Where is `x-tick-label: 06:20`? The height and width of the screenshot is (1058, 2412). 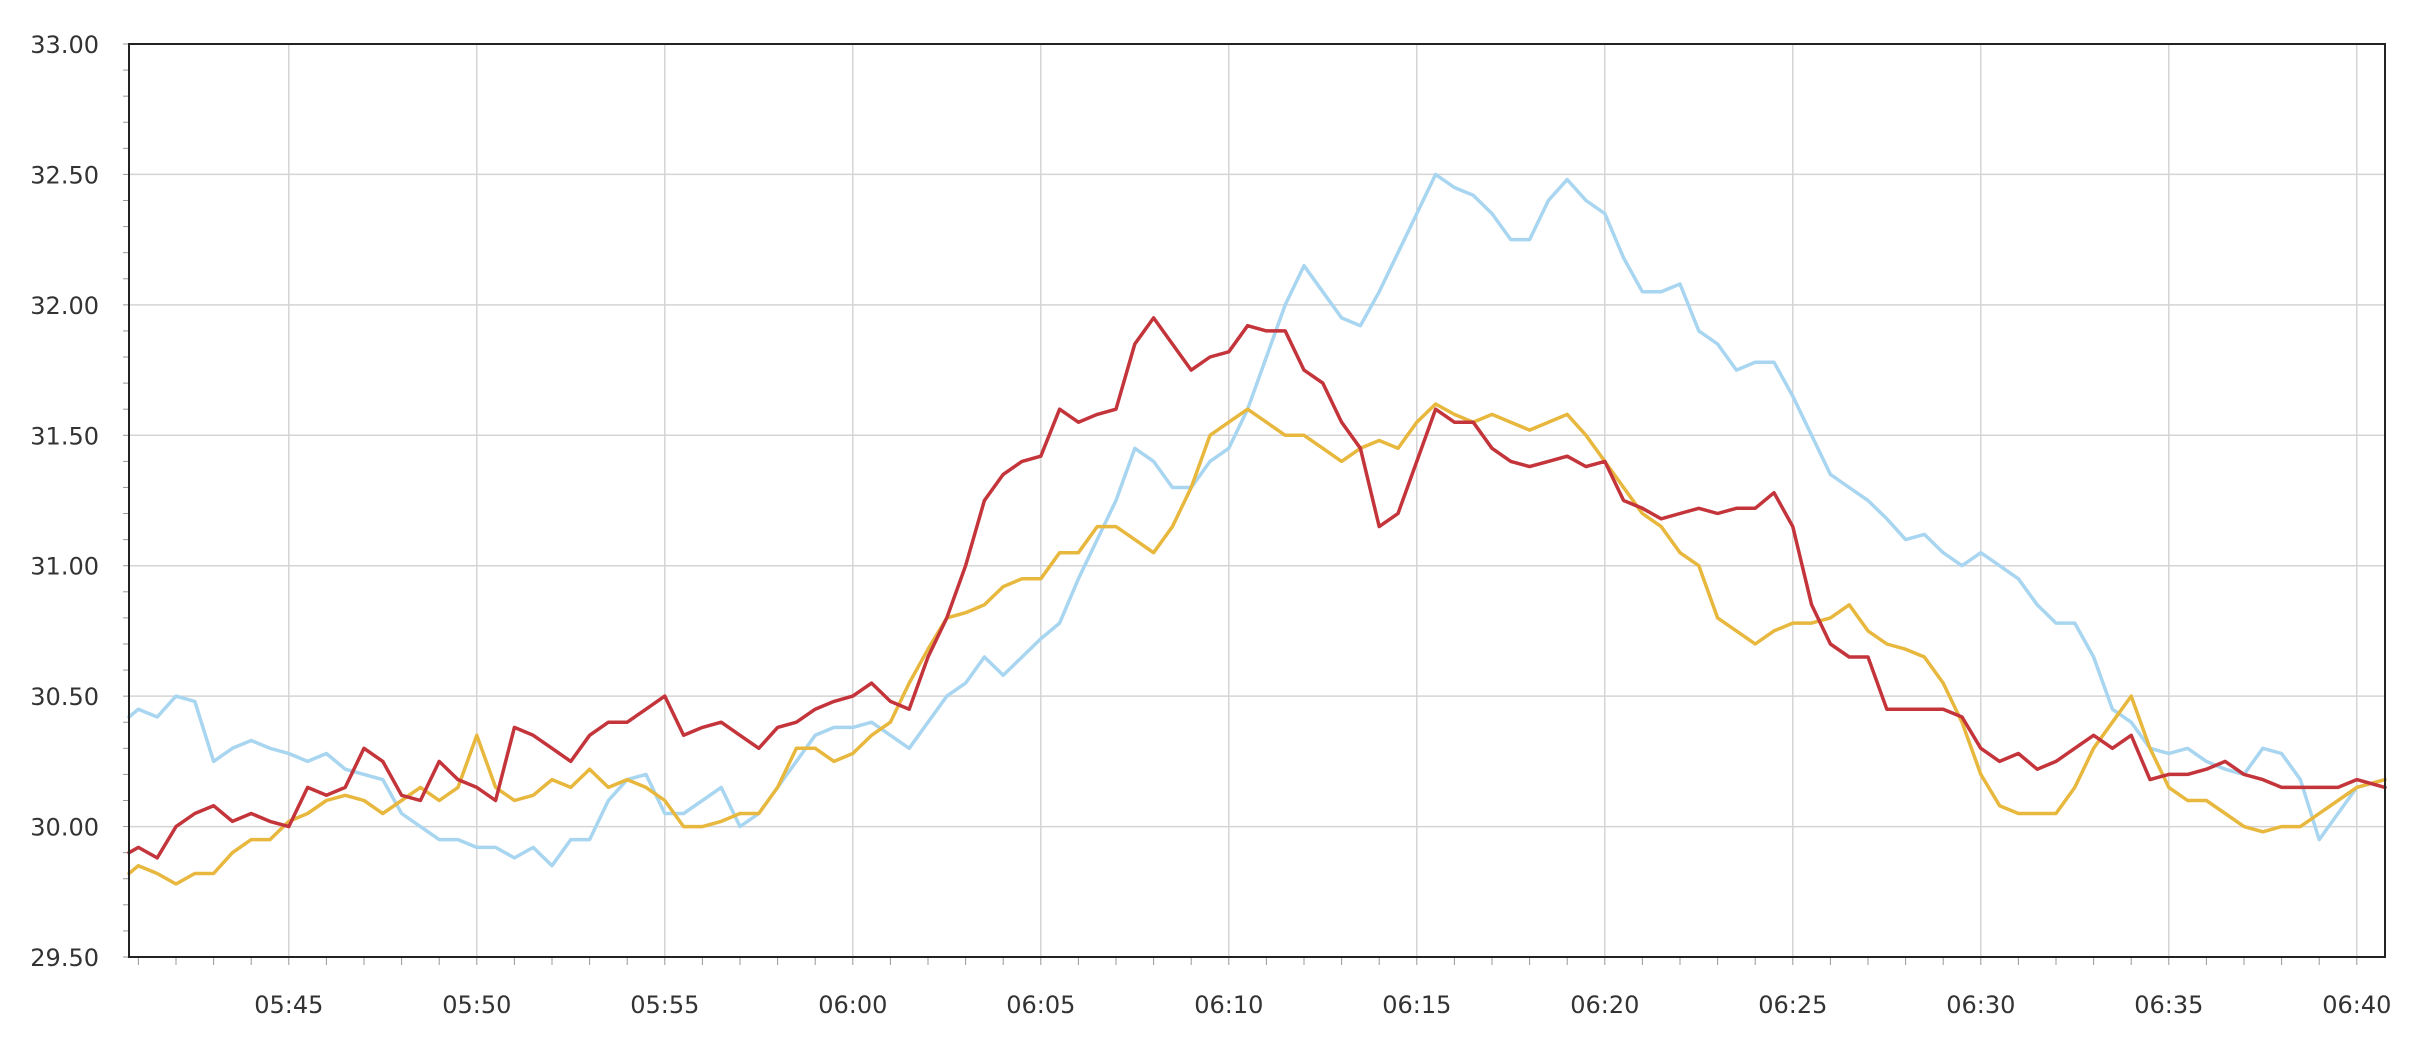
x-tick-label: 06:20 is located at coordinates (1604, 1005).